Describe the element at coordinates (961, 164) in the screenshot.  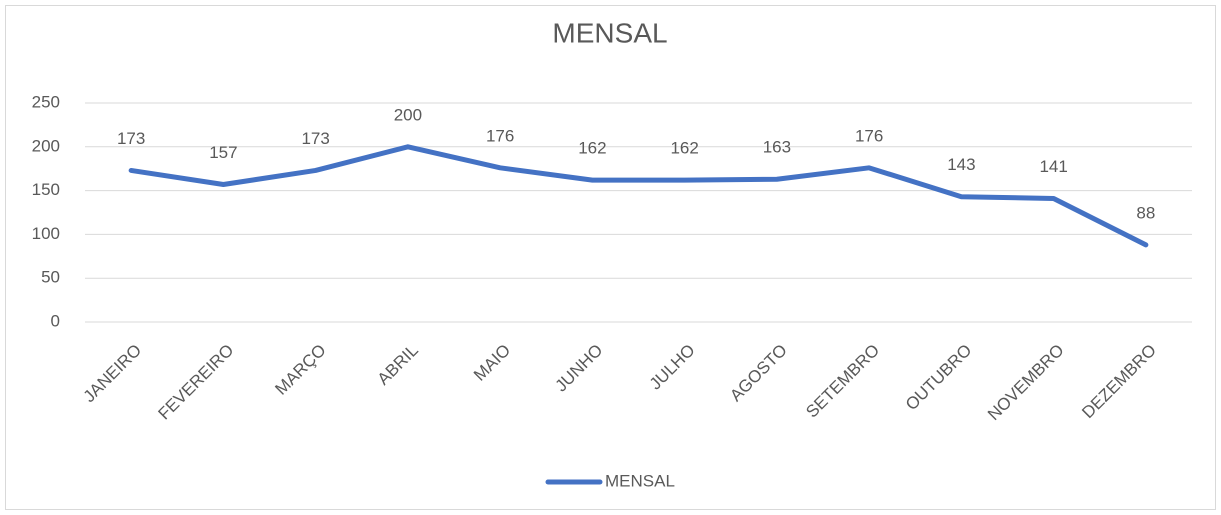
I see `data-label: 143` at that location.